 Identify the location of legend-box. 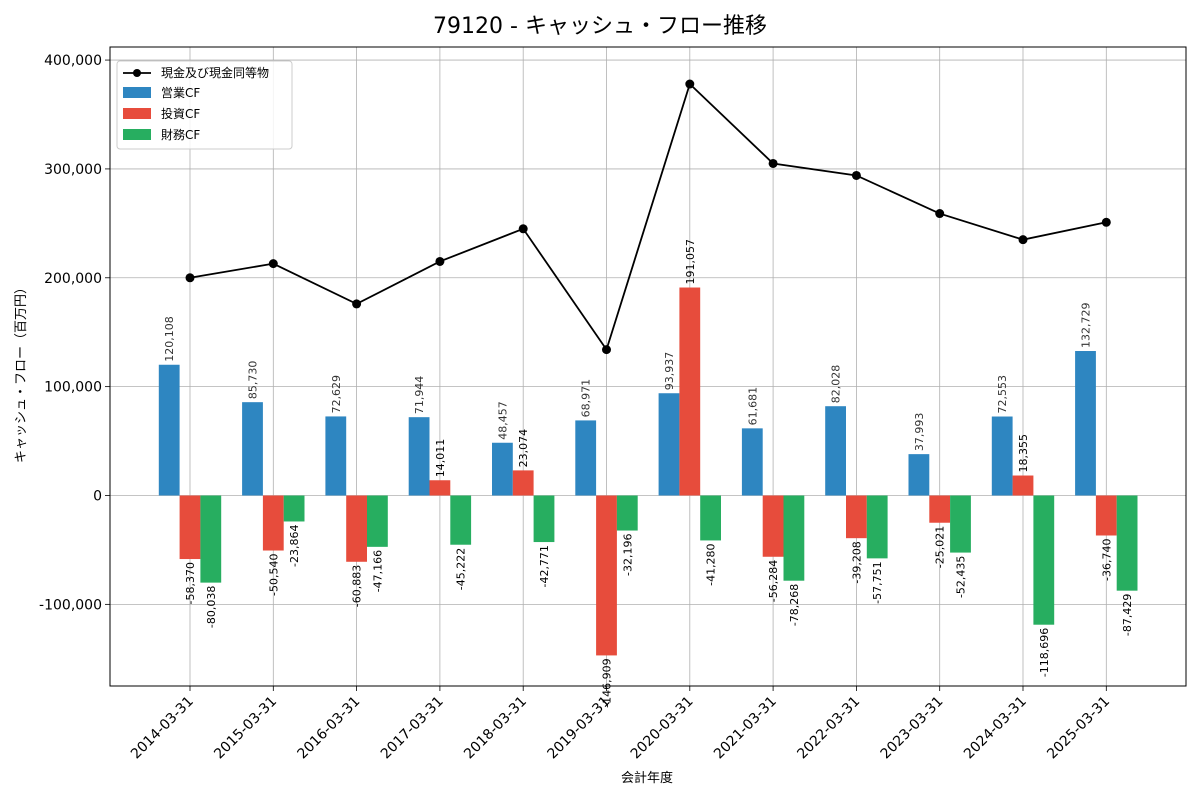
(204, 105).